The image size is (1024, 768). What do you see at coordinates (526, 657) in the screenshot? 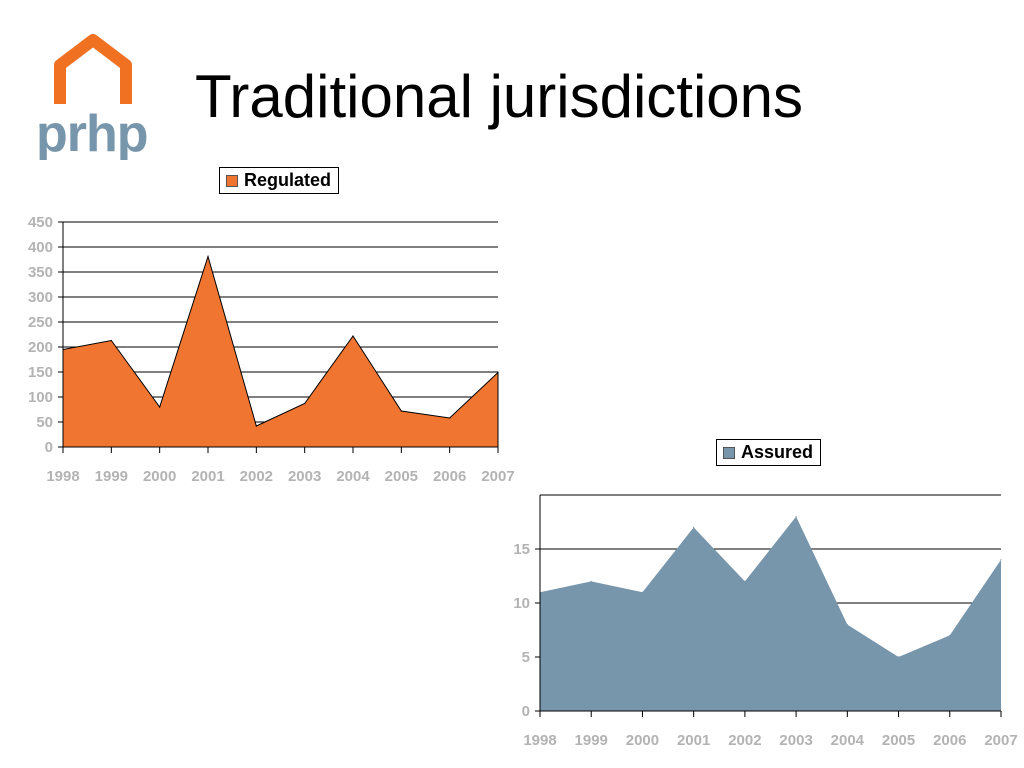
I see `y-tick-label: 5` at bounding box center [526, 657].